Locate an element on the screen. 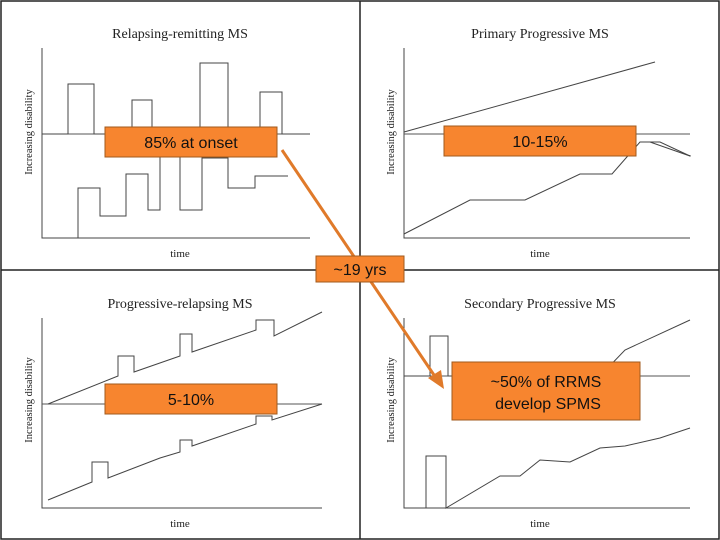  panel-title: Relapsing-remitting MS is located at coordinates (180, 34).